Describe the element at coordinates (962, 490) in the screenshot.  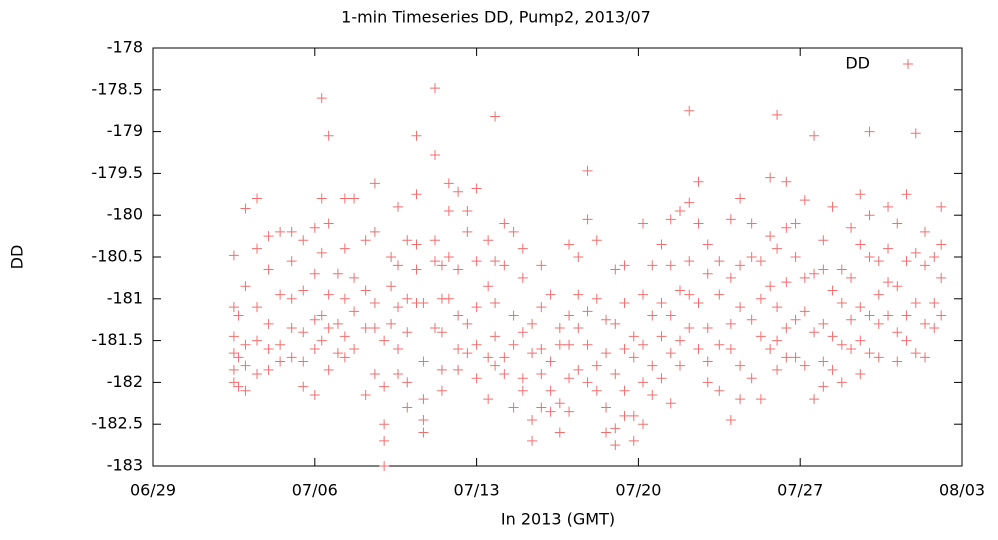
I see `x-tick-label: 08/03` at that location.